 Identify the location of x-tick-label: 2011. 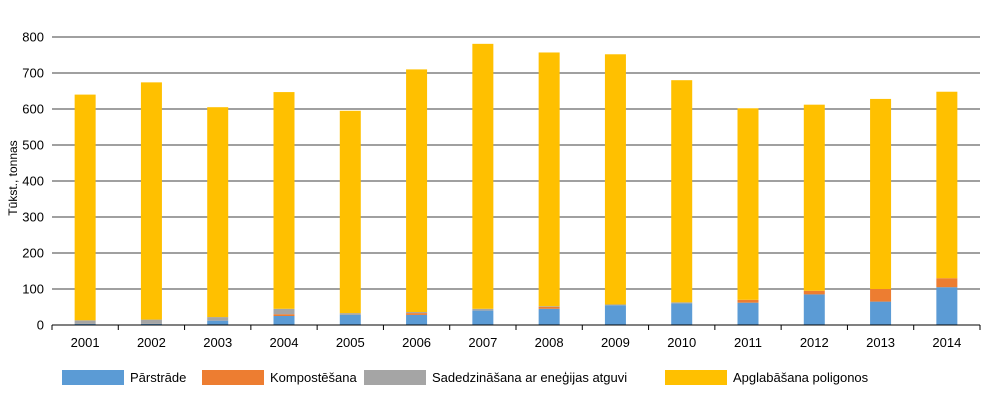
(748, 342).